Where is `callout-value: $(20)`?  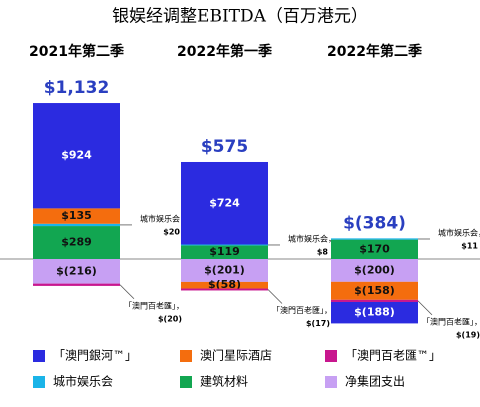 callout-value: $(20) is located at coordinates (170, 318).